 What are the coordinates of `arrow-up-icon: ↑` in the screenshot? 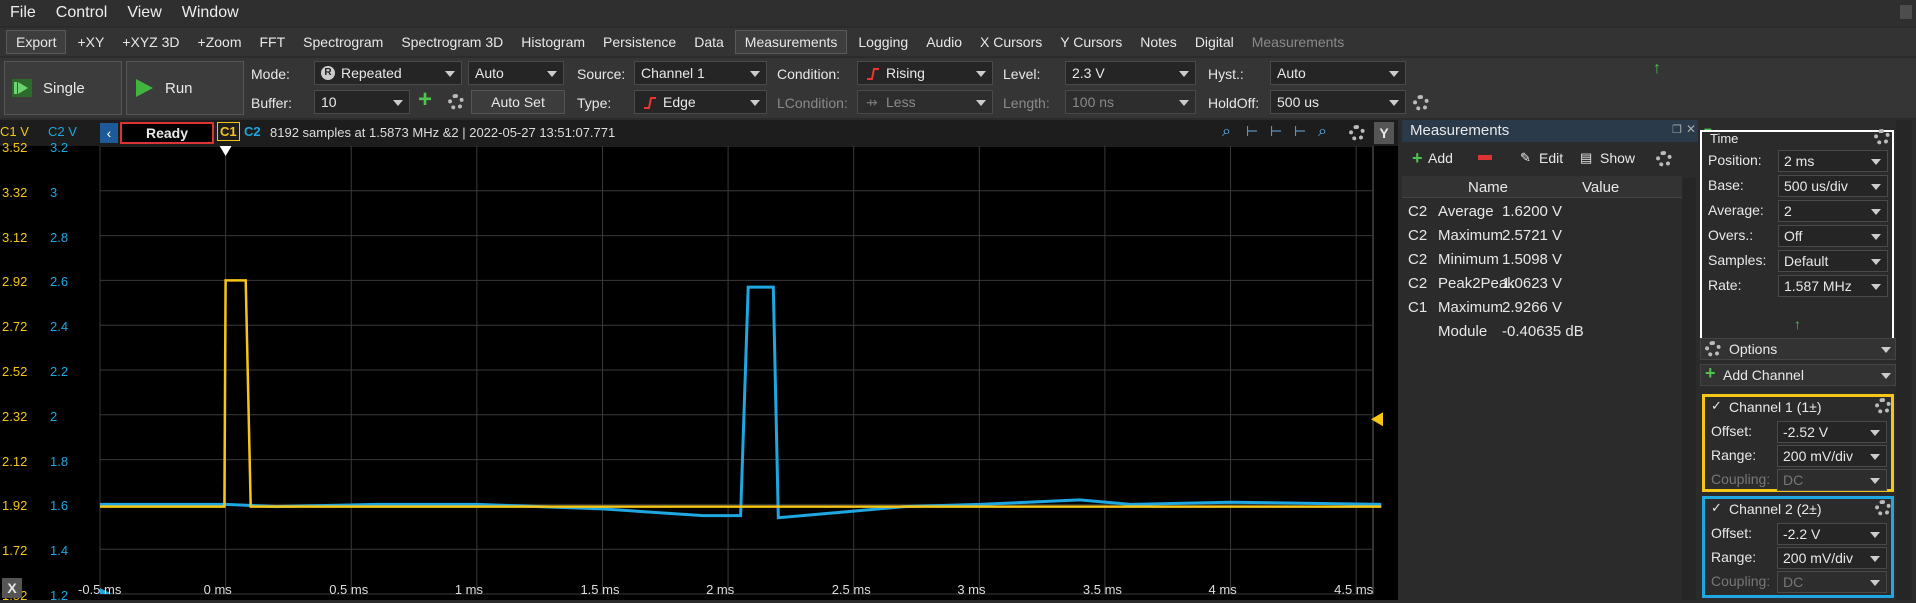 It's located at (1657, 68).